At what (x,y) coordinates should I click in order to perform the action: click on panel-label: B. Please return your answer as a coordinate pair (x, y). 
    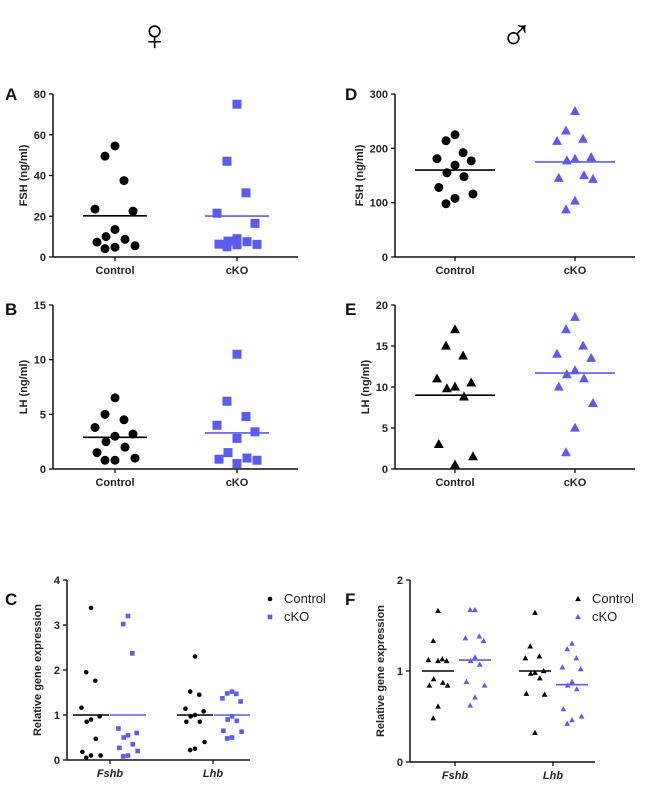
    Looking at the image, I should click on (11, 309).